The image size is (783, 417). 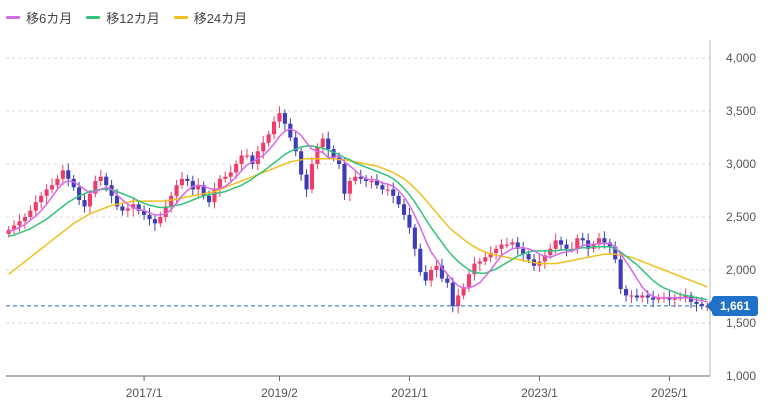 I want to click on y-tick-label: 3,500, so click(x=741, y=111).